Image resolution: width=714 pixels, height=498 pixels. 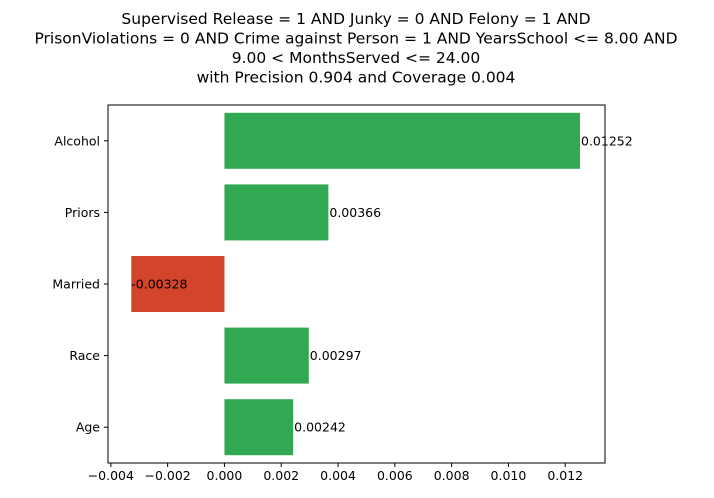 I want to click on x-tick-label-1: −0.002, so click(x=168, y=475).